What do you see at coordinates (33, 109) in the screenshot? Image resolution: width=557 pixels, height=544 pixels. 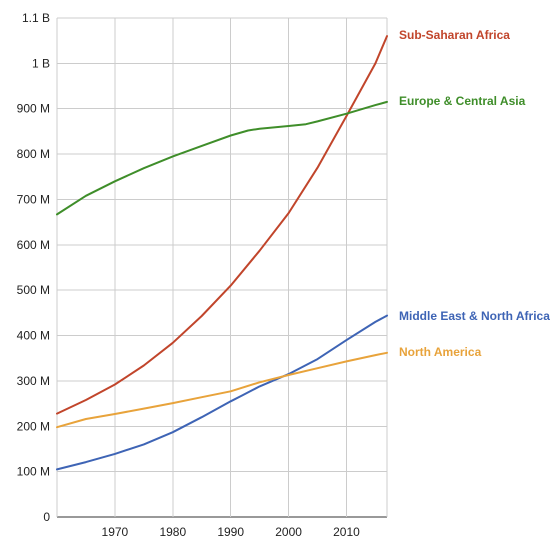 I see `y-tick-label: 900 M` at bounding box center [33, 109].